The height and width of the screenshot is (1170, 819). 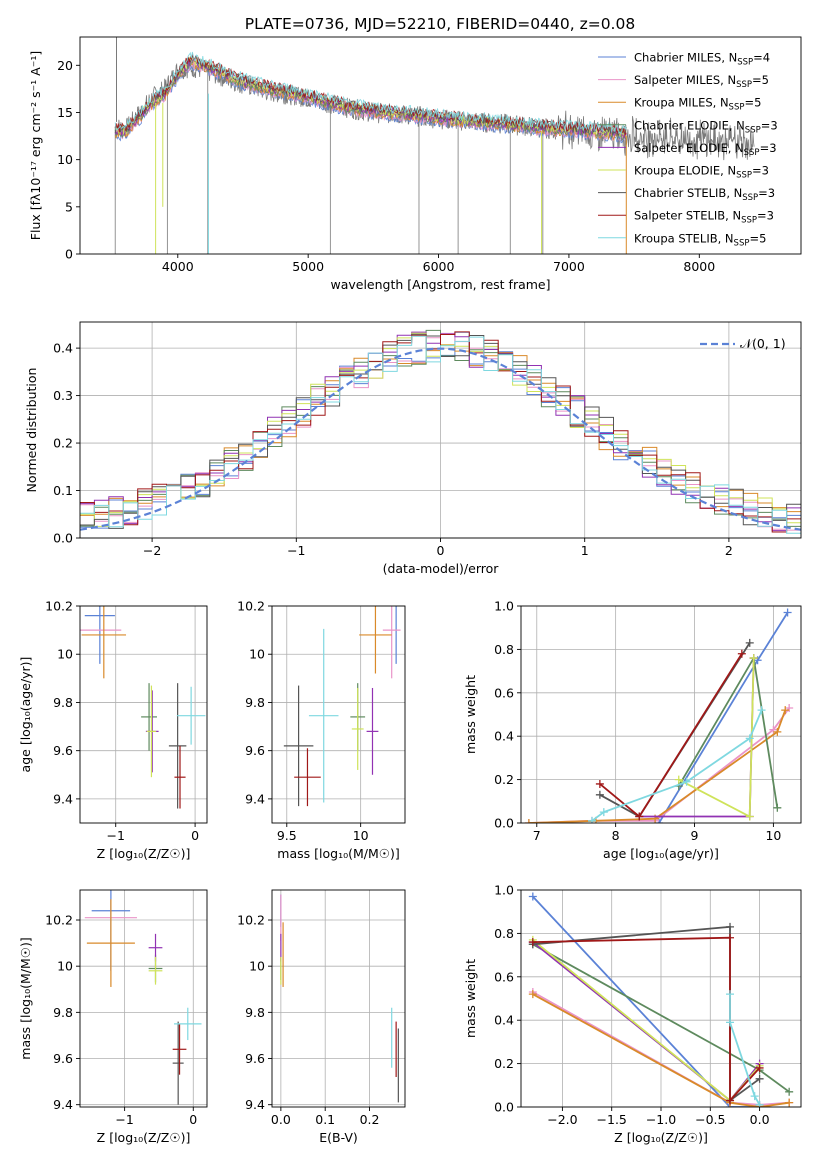 What do you see at coordinates (178, 266) in the screenshot?
I see `x-tick-label: 4000` at bounding box center [178, 266].